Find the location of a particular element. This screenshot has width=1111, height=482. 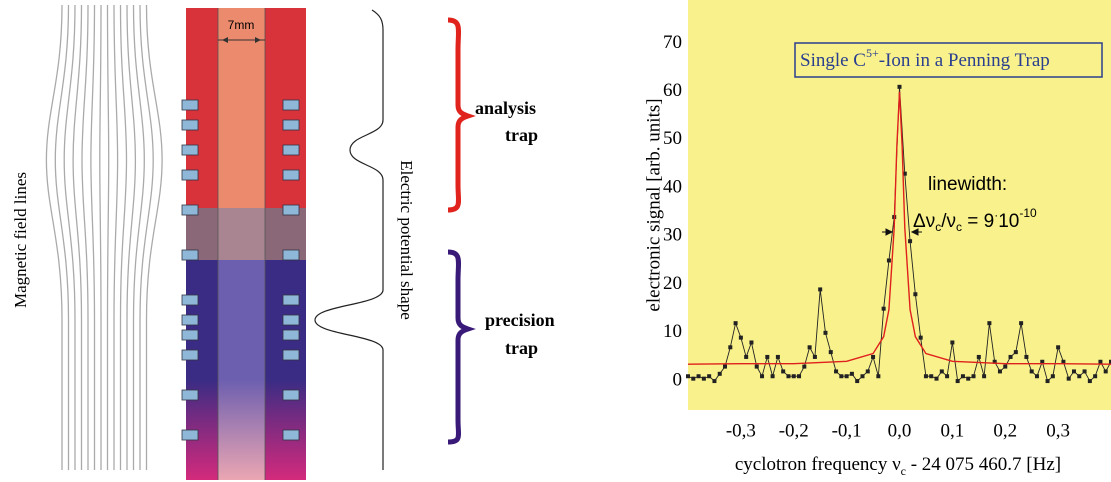

y-tick-label: 0 is located at coordinates (678, 379).